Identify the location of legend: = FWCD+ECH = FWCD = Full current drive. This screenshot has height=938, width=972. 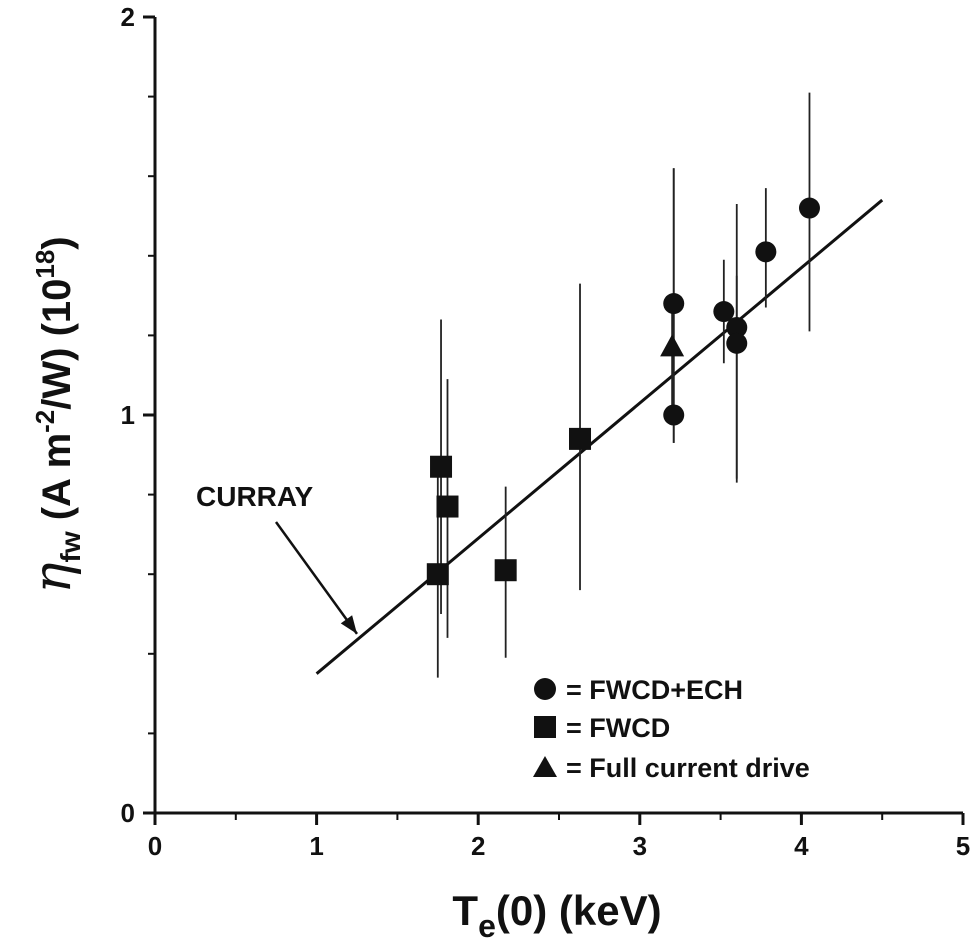
(671, 729).